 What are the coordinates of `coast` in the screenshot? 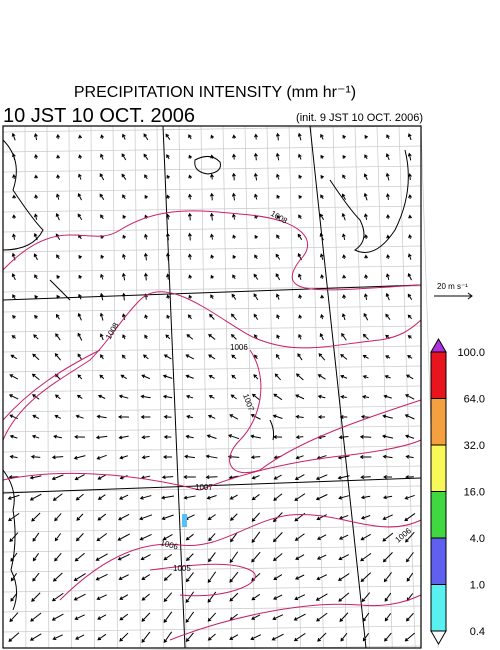 It's located at (162, 360).